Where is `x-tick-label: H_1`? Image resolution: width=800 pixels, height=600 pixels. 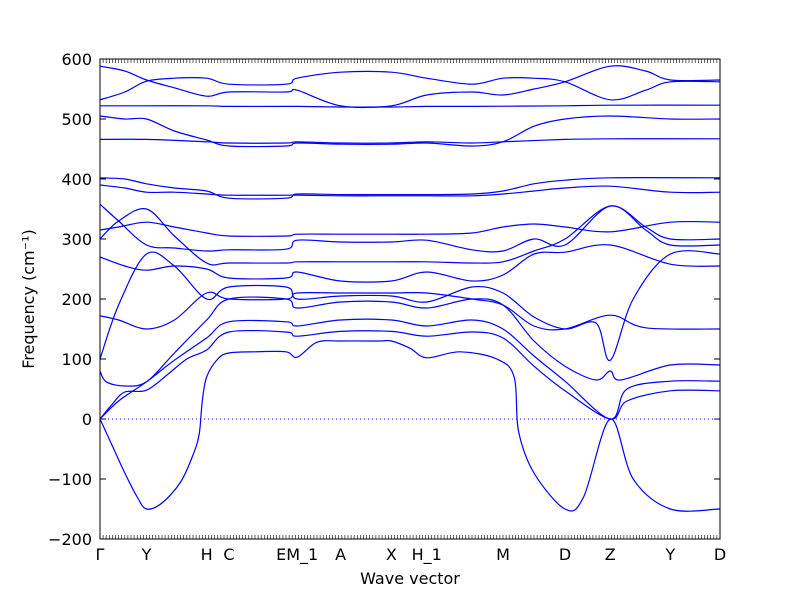 x-tick-label: H_1 is located at coordinates (427, 555).